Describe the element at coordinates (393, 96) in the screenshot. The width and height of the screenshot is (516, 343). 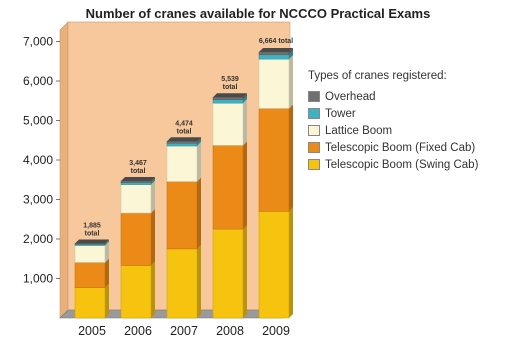
I see `legend-item: Overhead` at that location.